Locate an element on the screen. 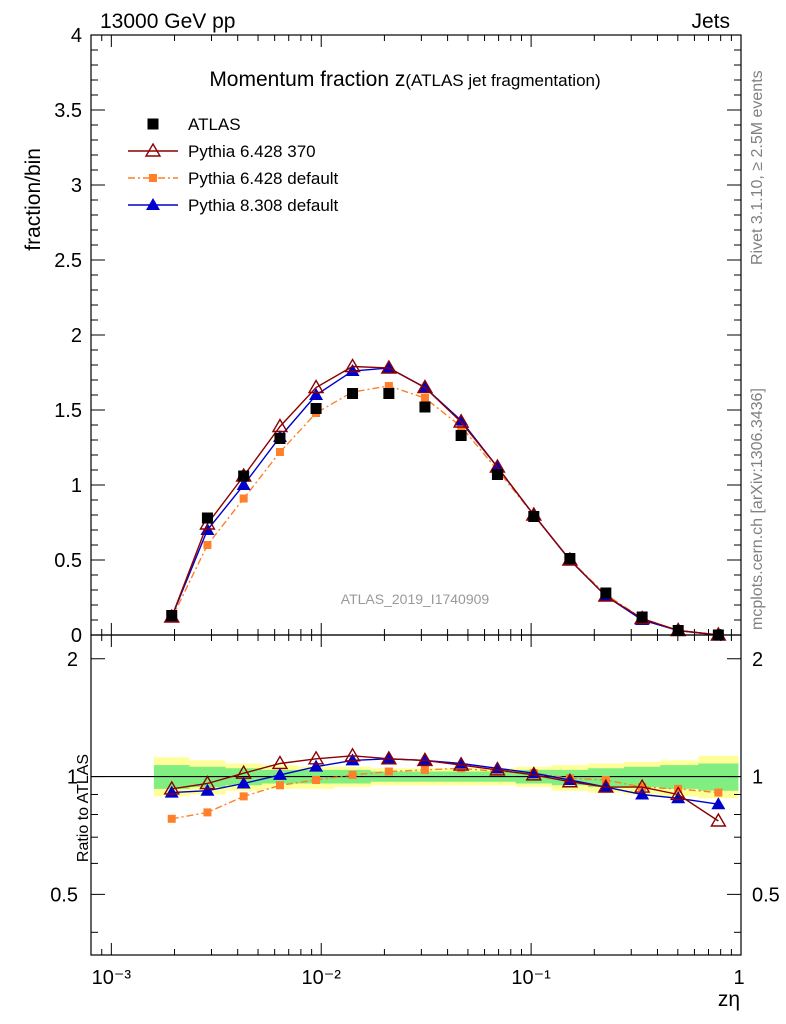  y-tick-label: 3 is located at coordinates (76, 186).